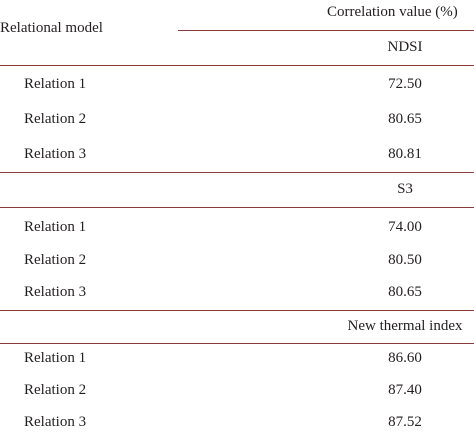  What do you see at coordinates (405, 422) in the screenshot?
I see `row-value: 87.52` at bounding box center [405, 422].